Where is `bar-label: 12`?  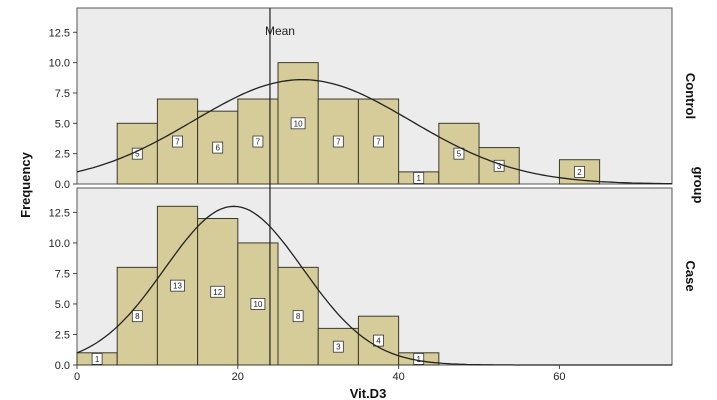
bar-label: 12 is located at coordinates (217, 292).